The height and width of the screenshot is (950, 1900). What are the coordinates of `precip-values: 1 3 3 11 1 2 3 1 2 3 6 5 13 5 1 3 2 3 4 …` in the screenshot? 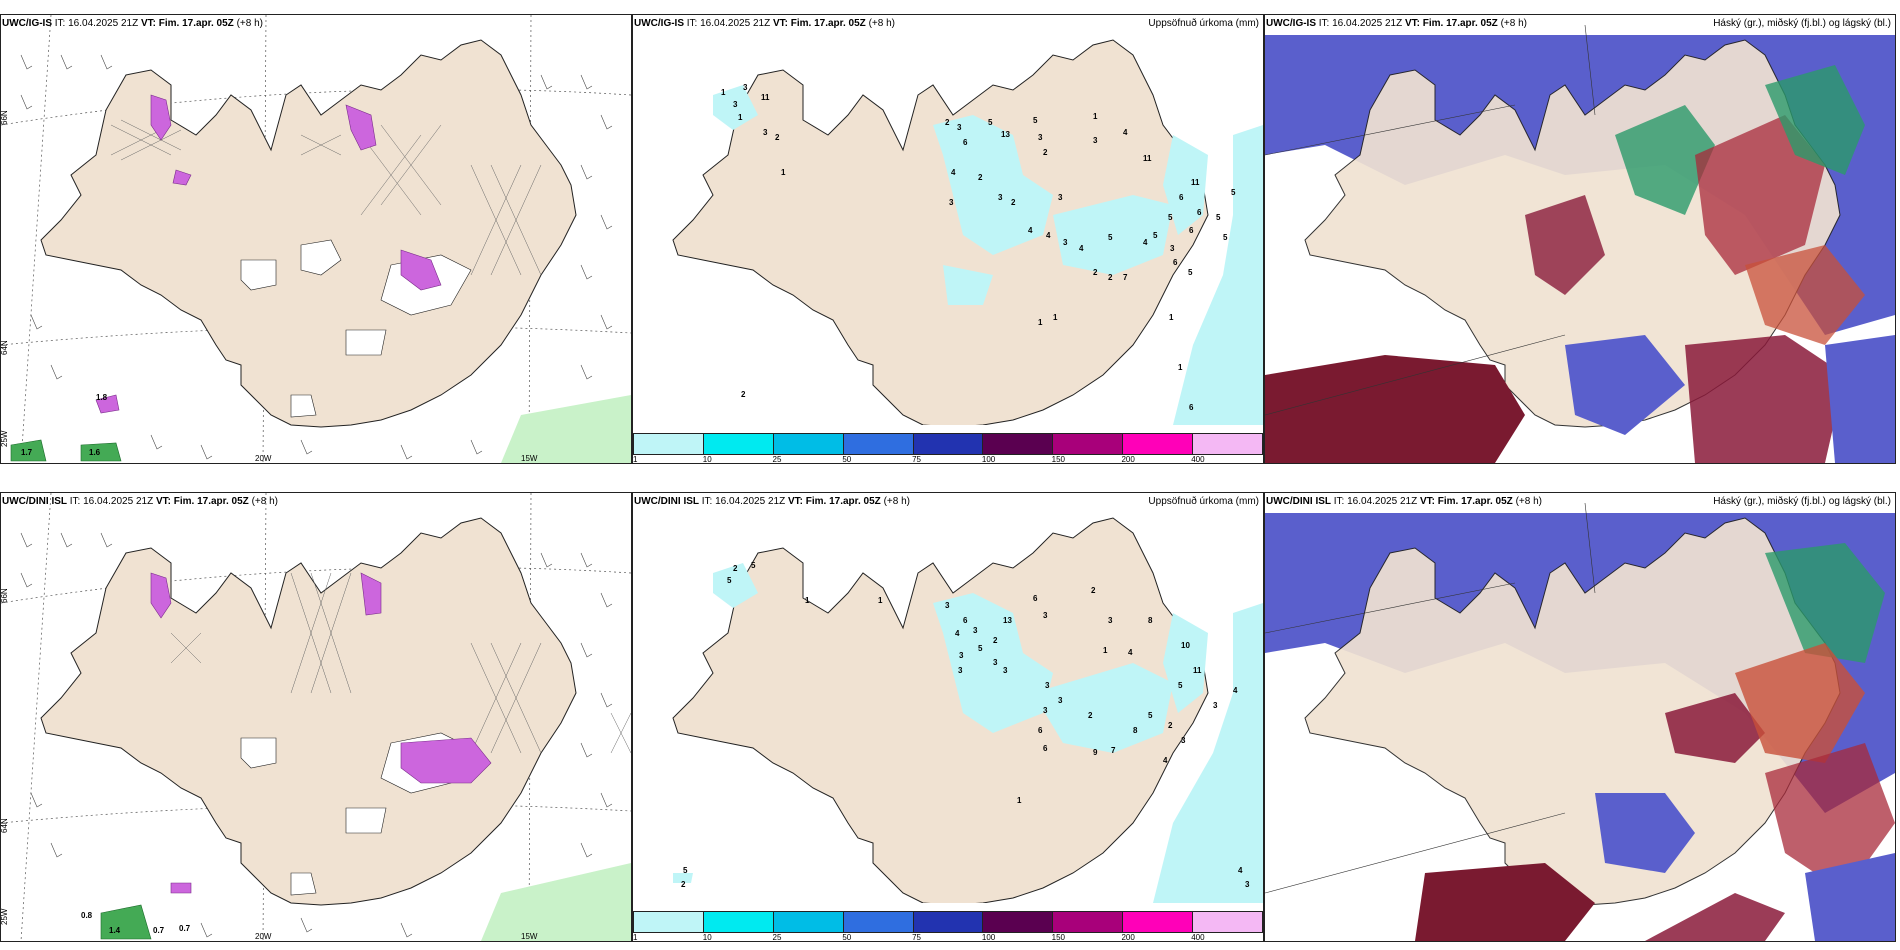 It's located at (978, 247).